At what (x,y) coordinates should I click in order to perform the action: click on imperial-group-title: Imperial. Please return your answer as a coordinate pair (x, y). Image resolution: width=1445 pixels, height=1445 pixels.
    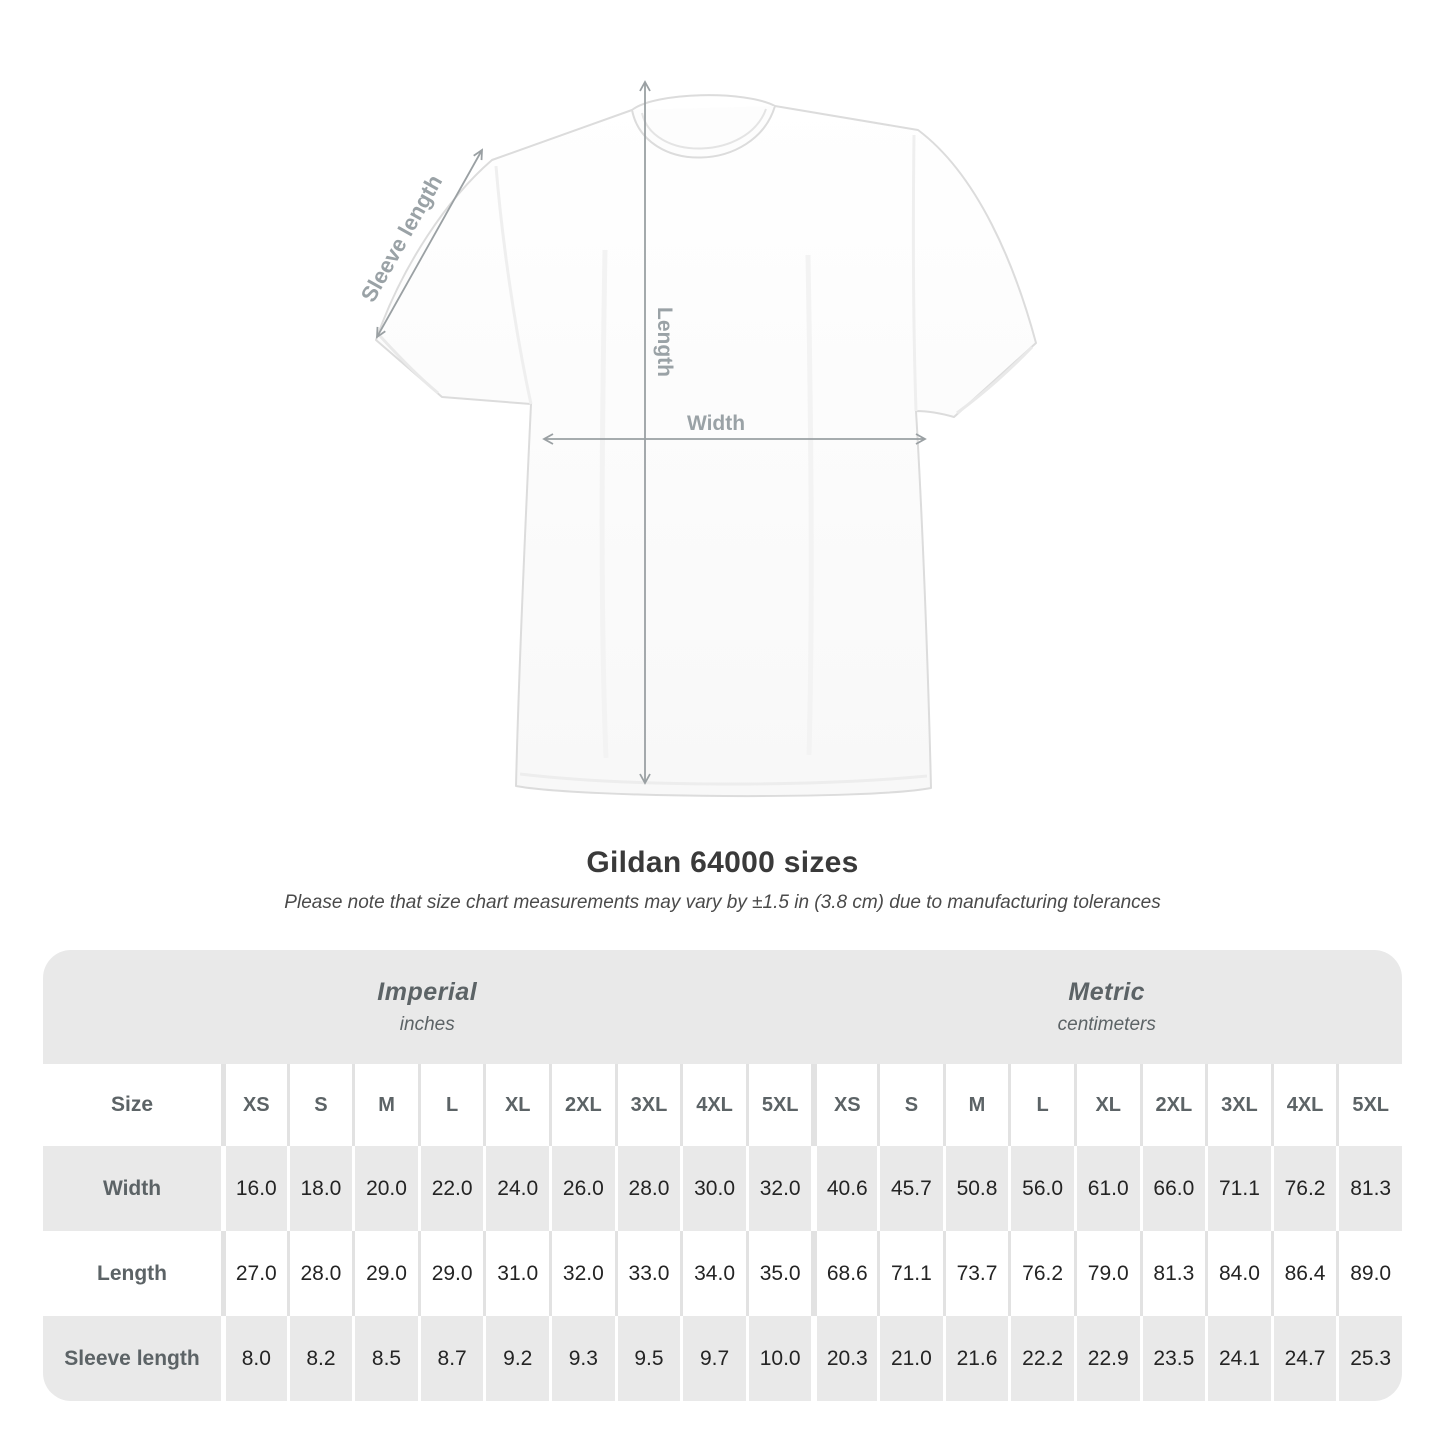
    Looking at the image, I should click on (427, 992).